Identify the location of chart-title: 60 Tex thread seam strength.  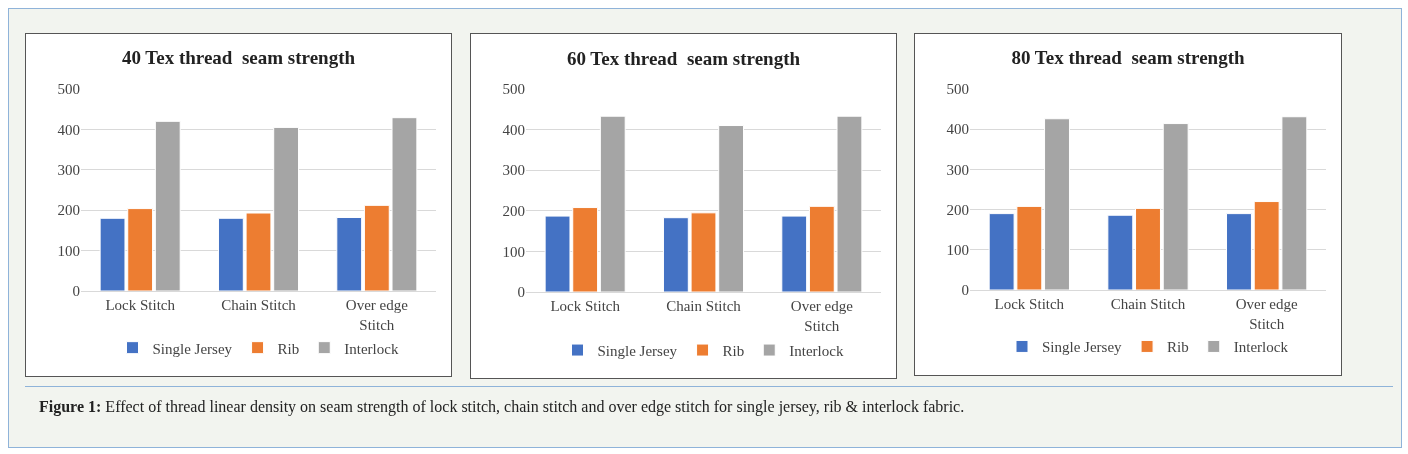
(683, 58).